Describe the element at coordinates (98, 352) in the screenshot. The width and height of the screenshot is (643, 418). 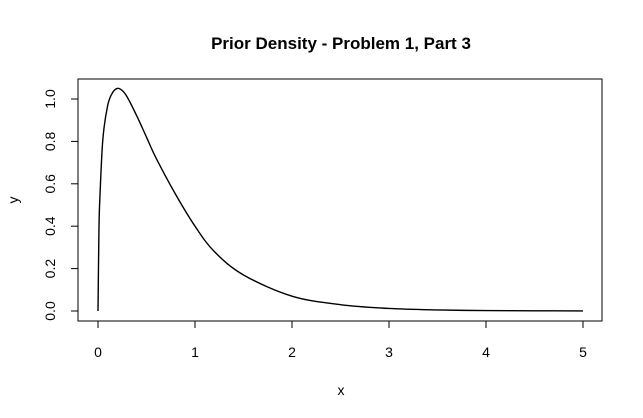
I see `x-tick-label: 0` at that location.